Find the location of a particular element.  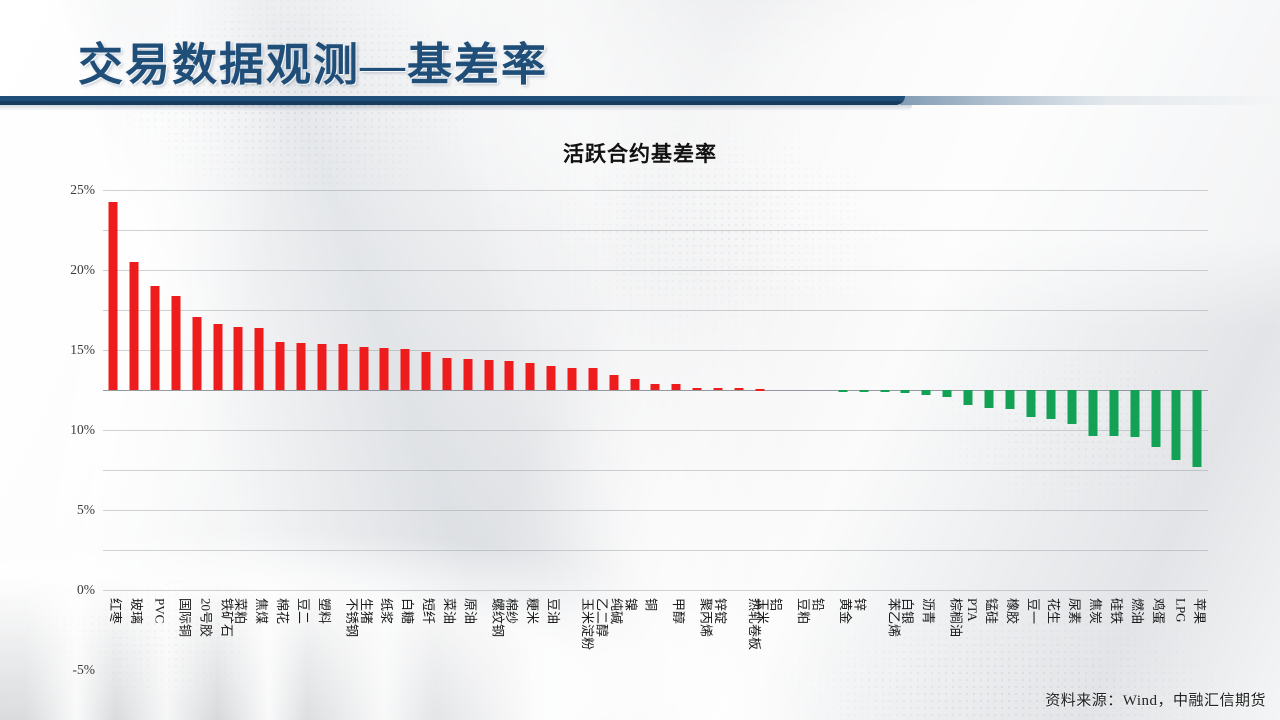

x-axis-label-slot: 粳米 is located at coordinates (530, 658).